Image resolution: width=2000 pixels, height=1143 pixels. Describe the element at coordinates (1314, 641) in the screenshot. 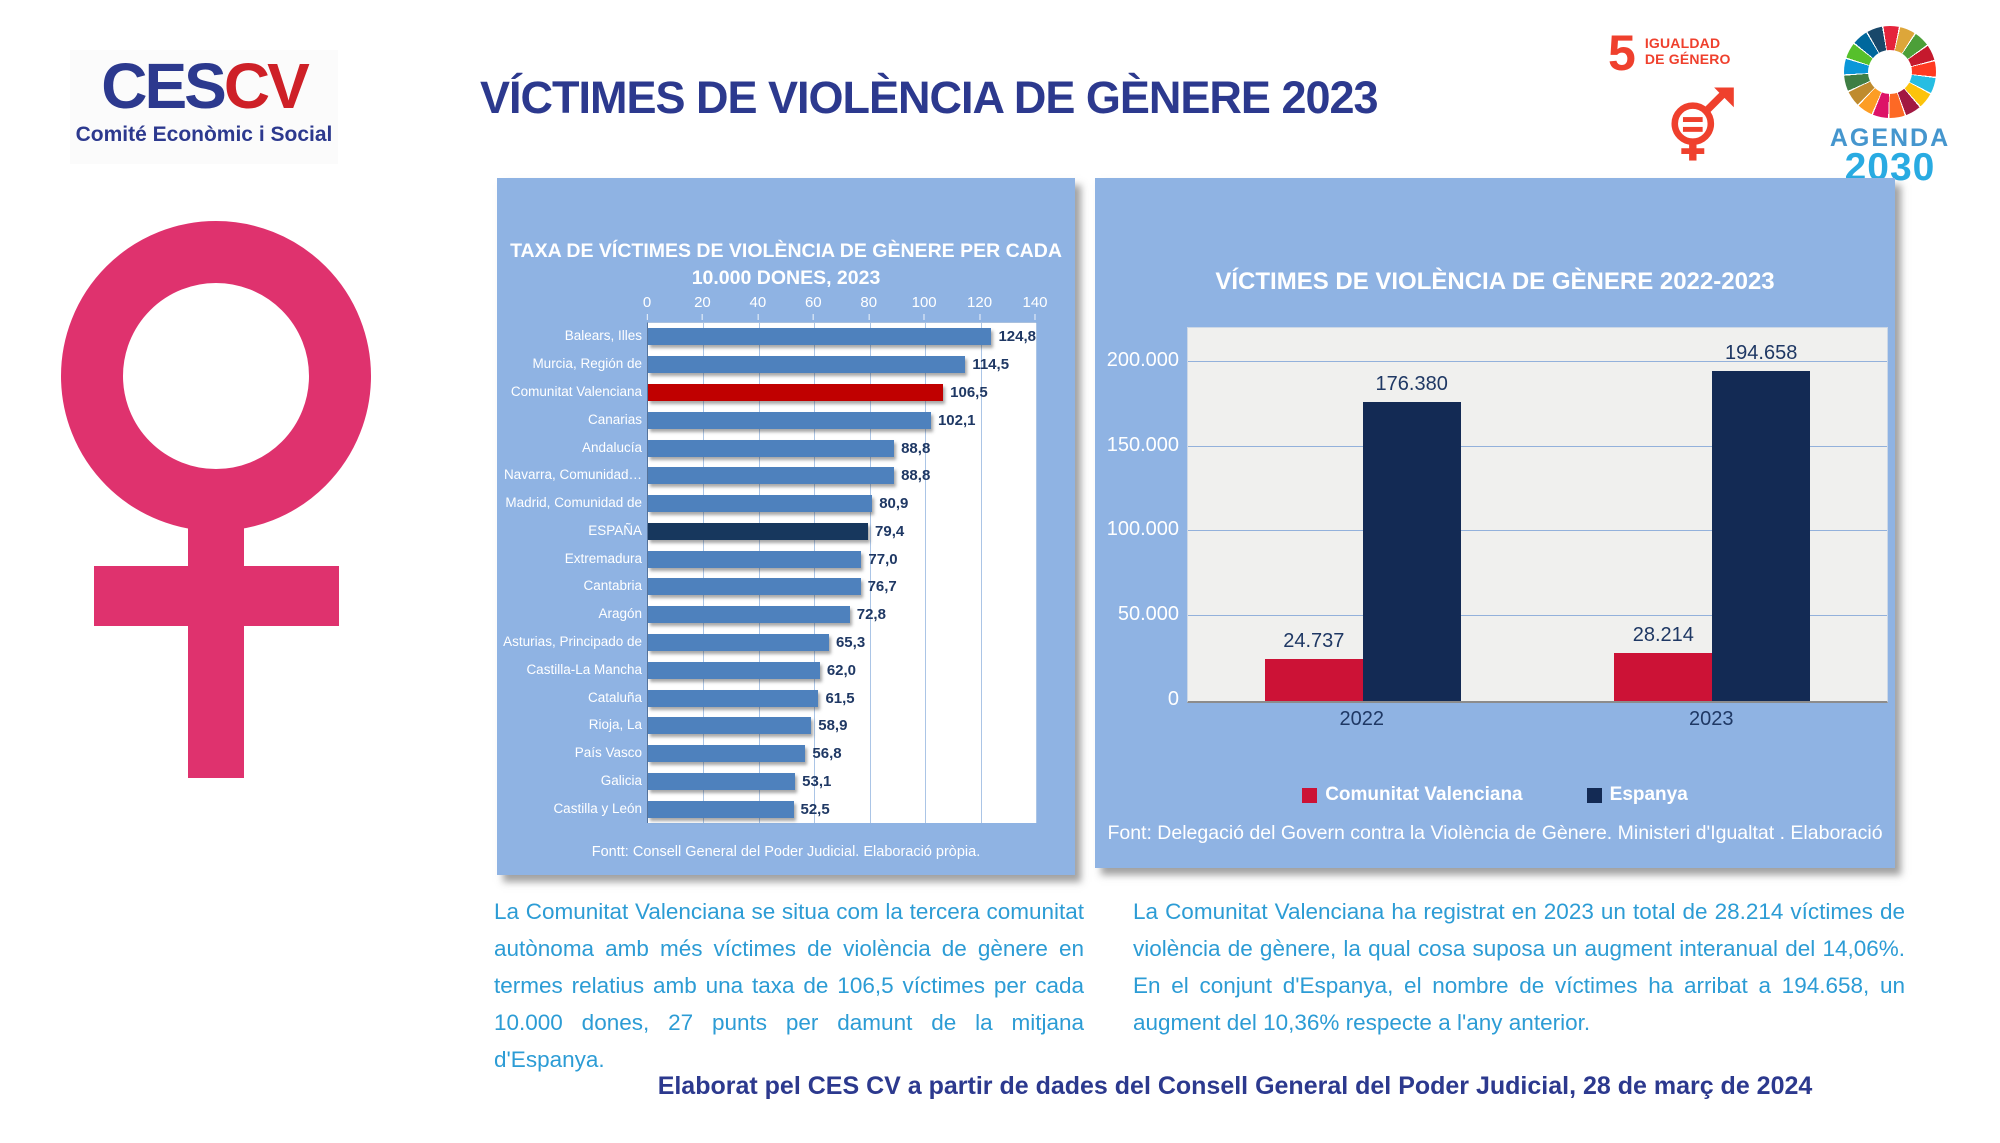

I see `bar-value-label: 24.737` at that location.